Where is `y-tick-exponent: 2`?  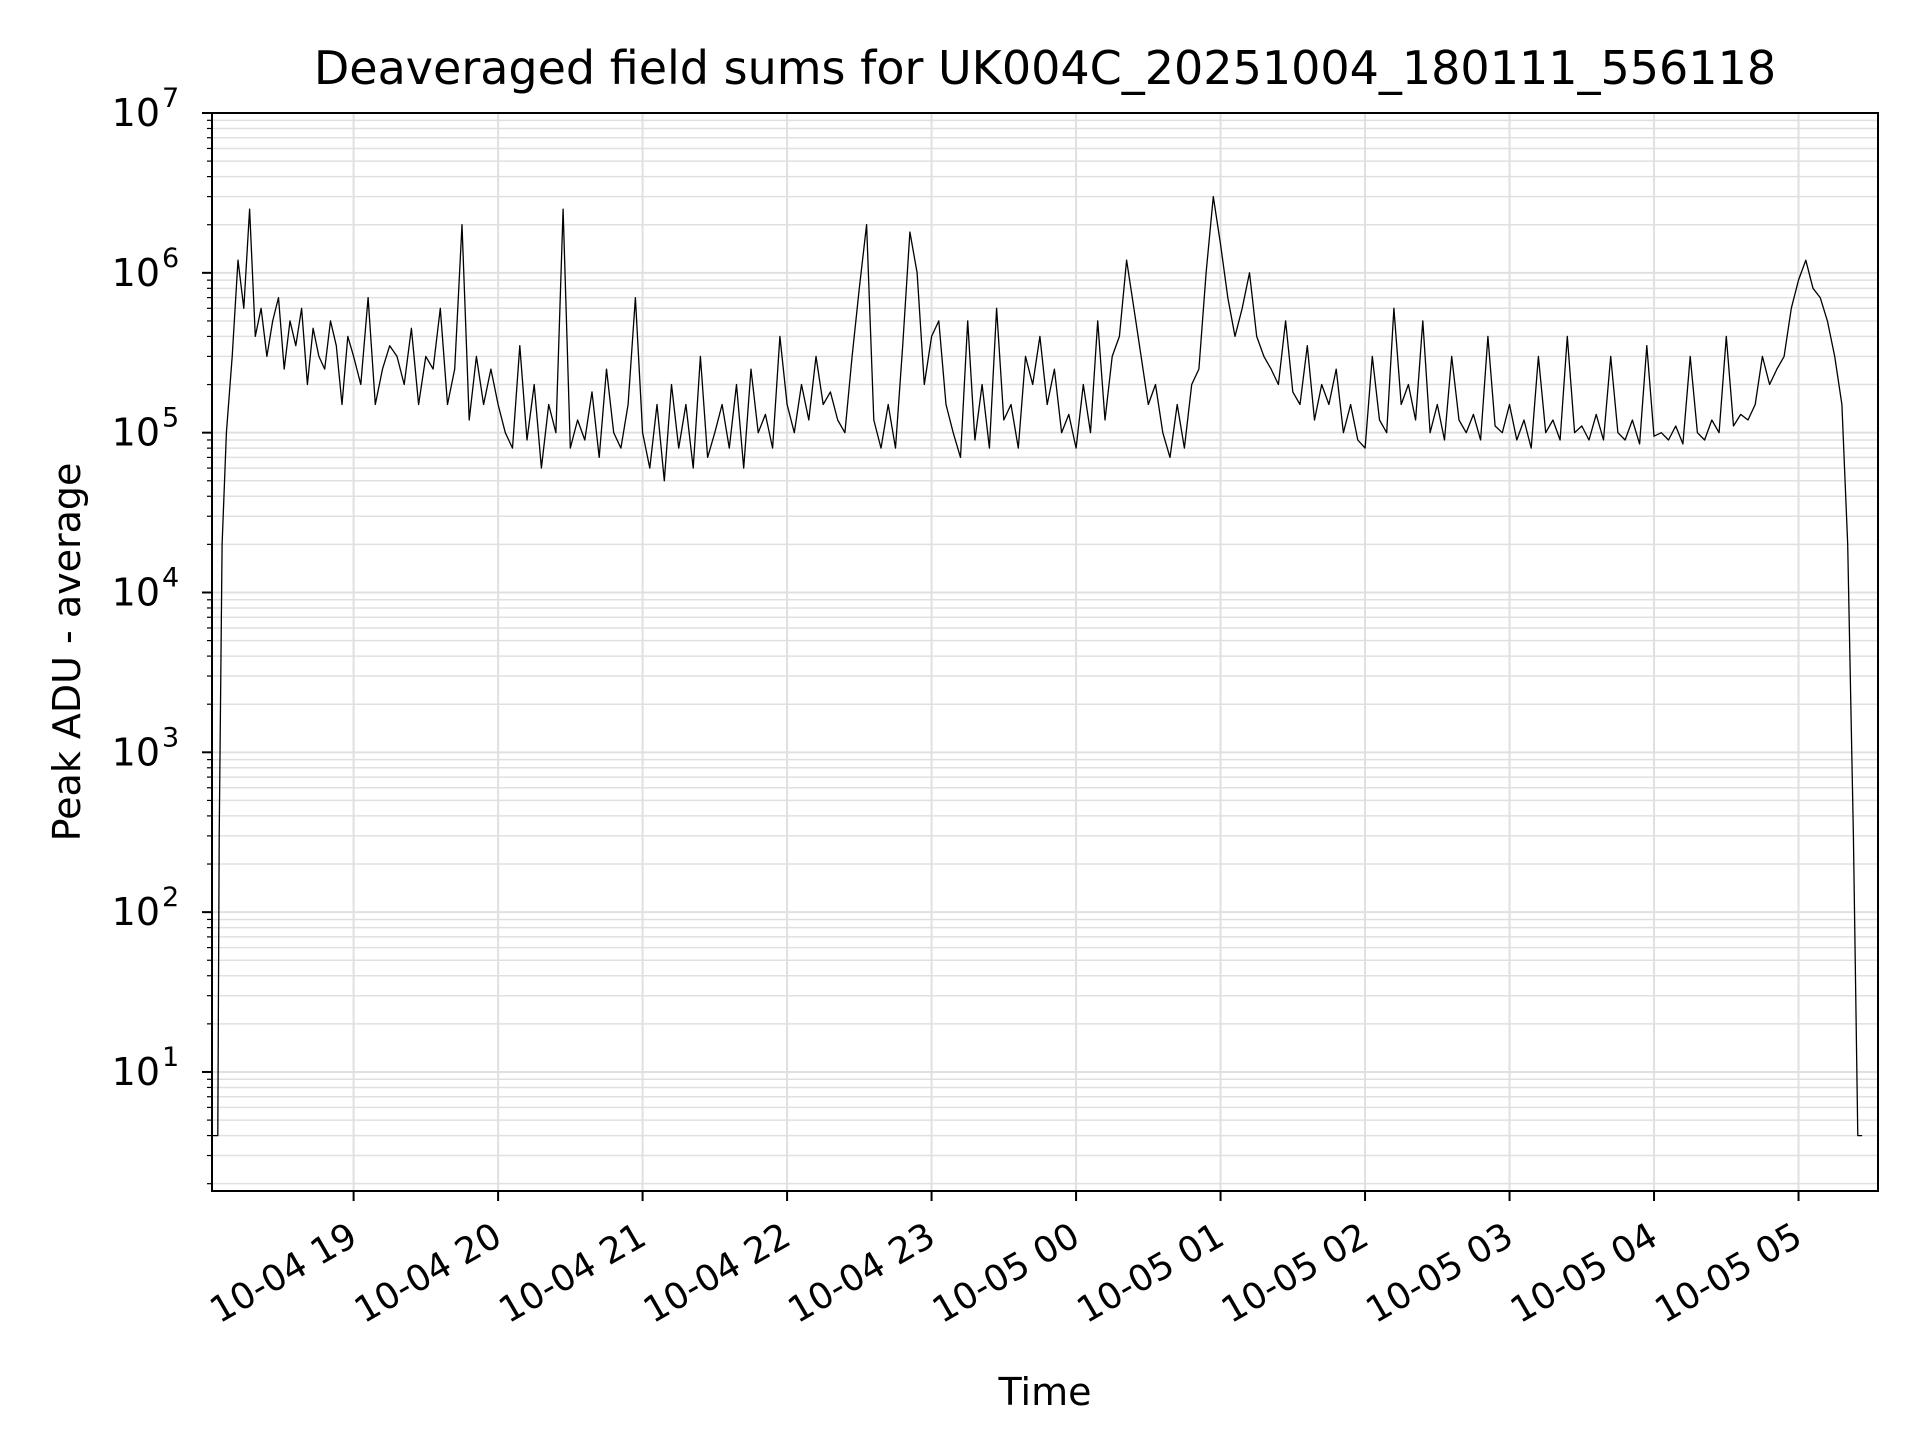
y-tick-exponent: 2 is located at coordinates (170, 897).